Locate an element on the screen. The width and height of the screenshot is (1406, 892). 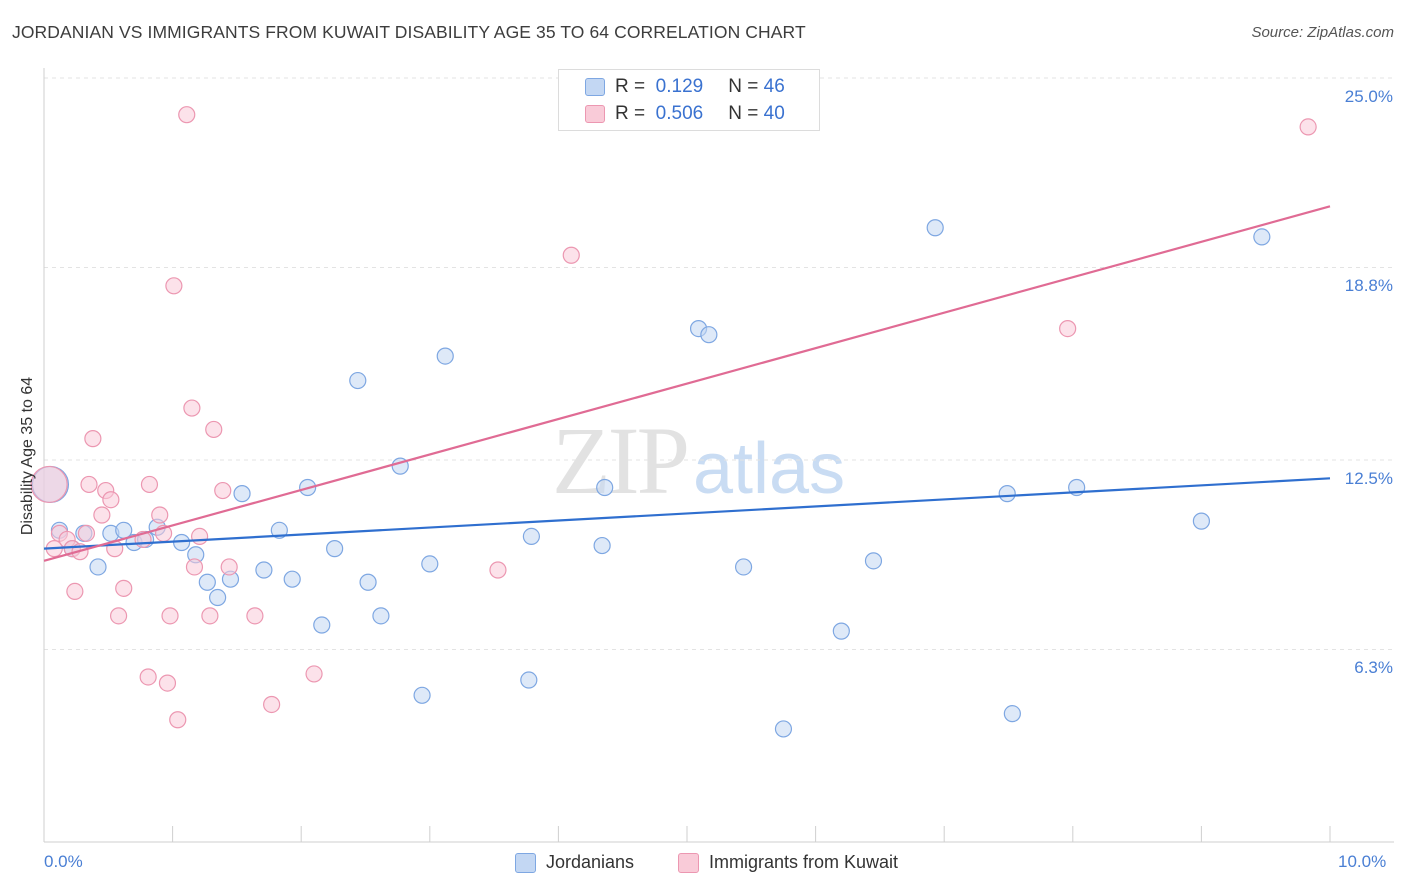
legend-row-kuwait: R = 0.506 N = 40 is located at coordinates (685, 114).